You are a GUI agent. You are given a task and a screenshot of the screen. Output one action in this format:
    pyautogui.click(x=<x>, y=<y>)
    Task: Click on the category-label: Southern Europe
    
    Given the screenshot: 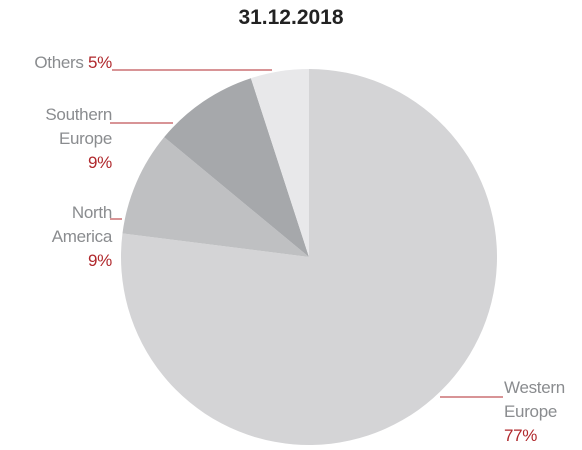 What is the action you would take?
    pyautogui.click(x=78, y=126)
    